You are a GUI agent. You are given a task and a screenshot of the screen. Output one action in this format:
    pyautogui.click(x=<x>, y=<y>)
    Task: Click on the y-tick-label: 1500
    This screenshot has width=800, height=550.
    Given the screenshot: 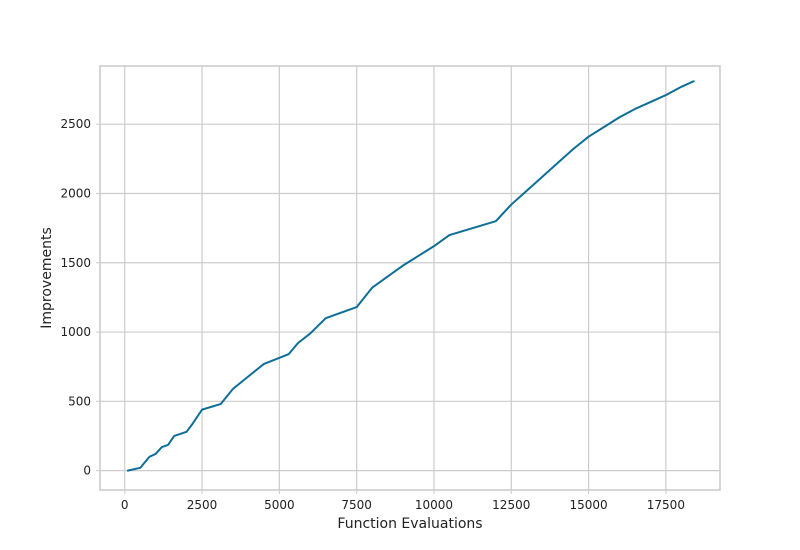 What is the action you would take?
    pyautogui.click(x=75, y=263)
    